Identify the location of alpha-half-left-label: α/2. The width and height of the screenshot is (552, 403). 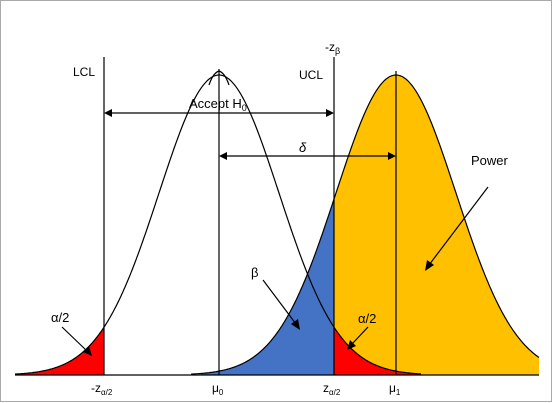
(60, 317).